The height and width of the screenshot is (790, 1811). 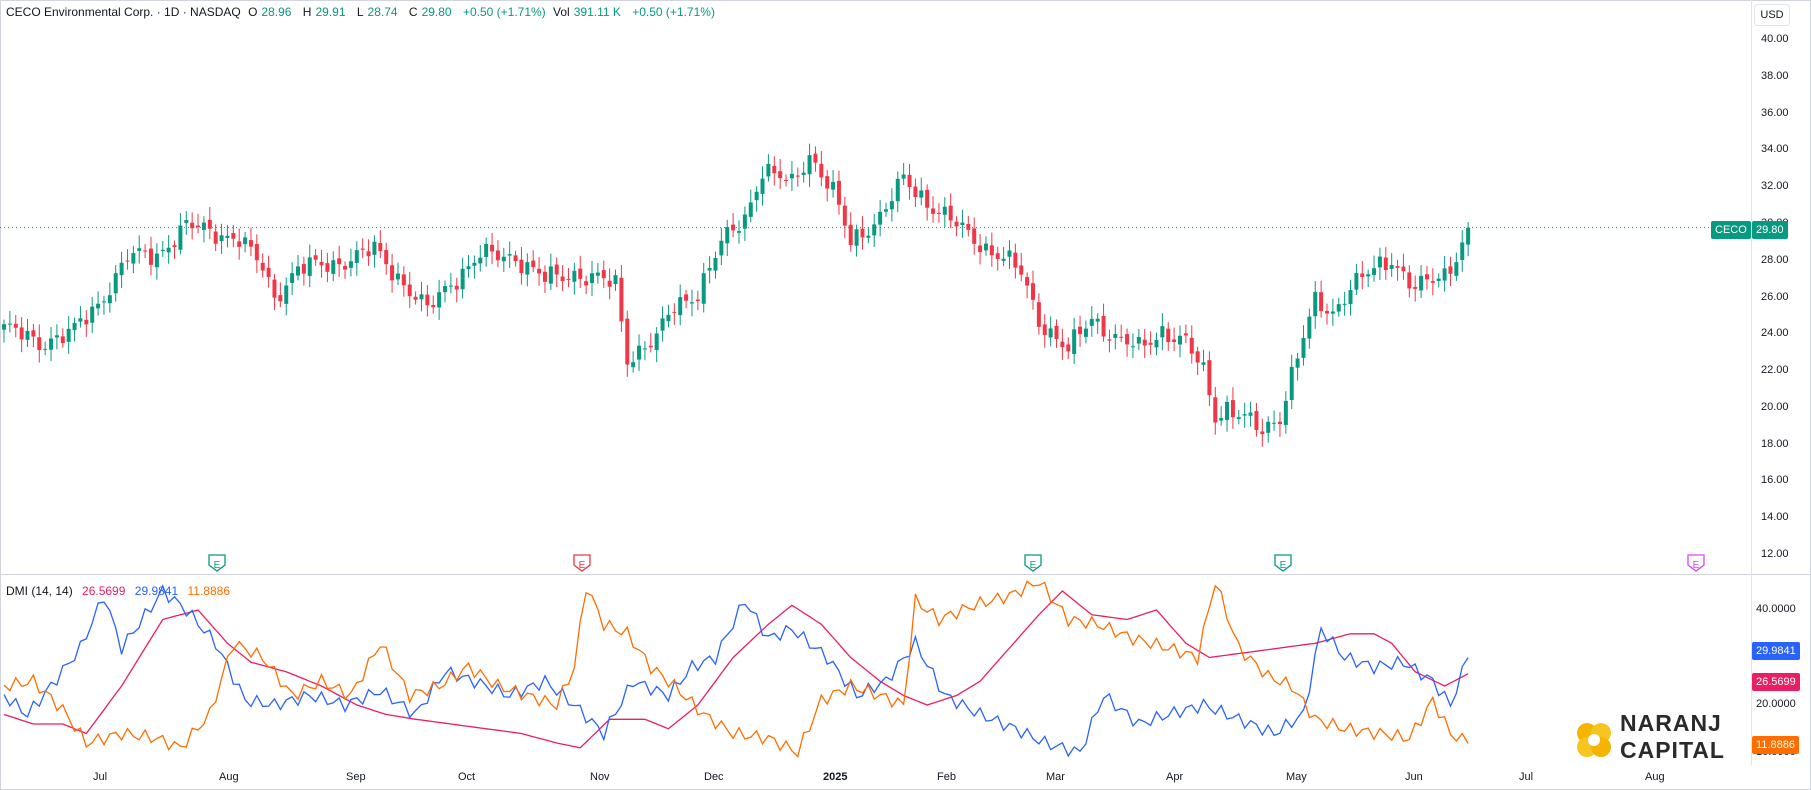 I want to click on symbol-title: CECO Environmental Corp. · 1D · NASDAQ, so click(x=123, y=12).